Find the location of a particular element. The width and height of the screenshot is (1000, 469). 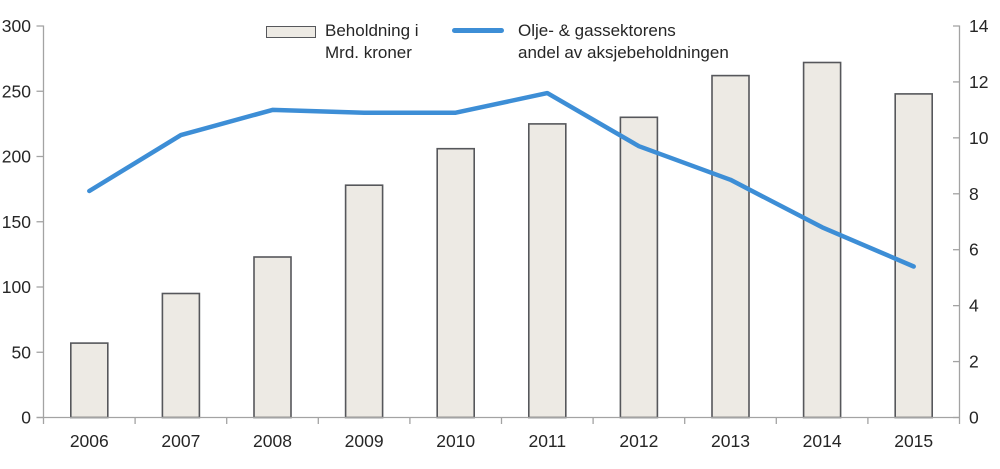

left-axis-tick-label: 100 is located at coordinates (16, 287).